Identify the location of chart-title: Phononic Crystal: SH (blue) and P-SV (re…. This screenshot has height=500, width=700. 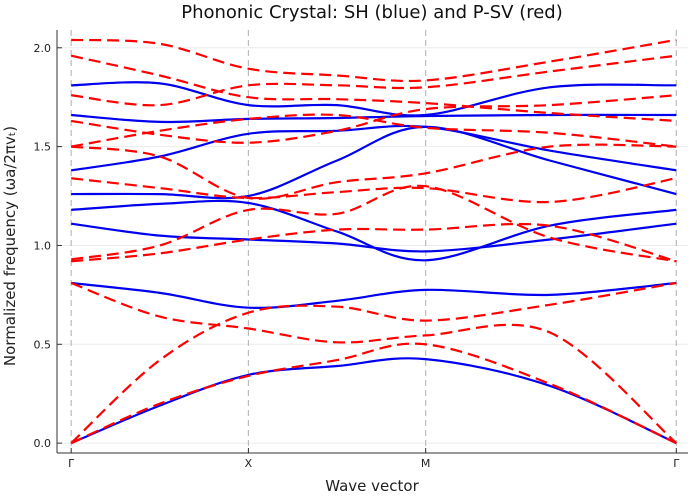
(372, 12).